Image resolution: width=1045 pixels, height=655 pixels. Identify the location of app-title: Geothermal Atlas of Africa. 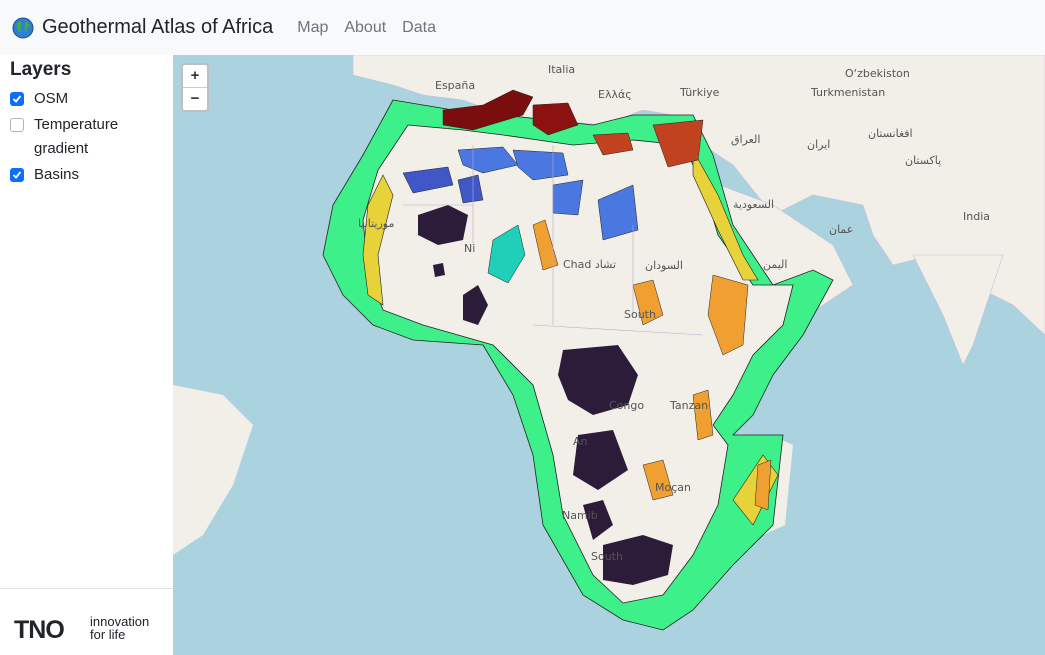
(158, 27).